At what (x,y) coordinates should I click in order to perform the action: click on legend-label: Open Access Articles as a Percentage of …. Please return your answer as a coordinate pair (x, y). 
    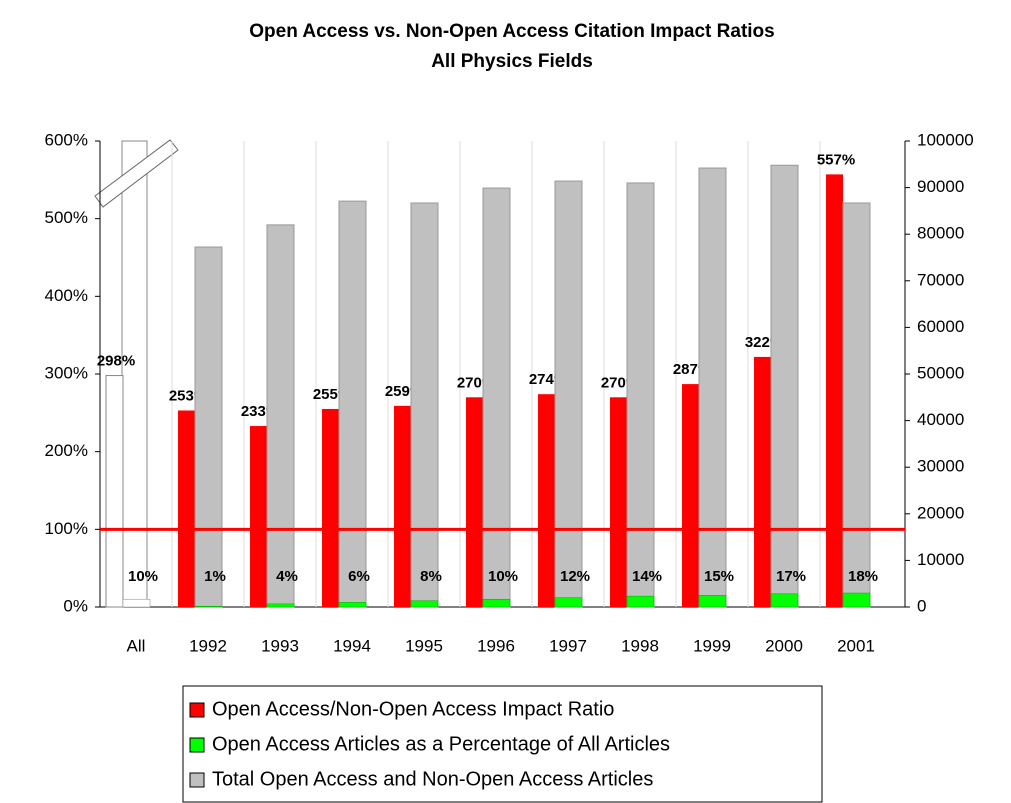
    Looking at the image, I should click on (441, 744).